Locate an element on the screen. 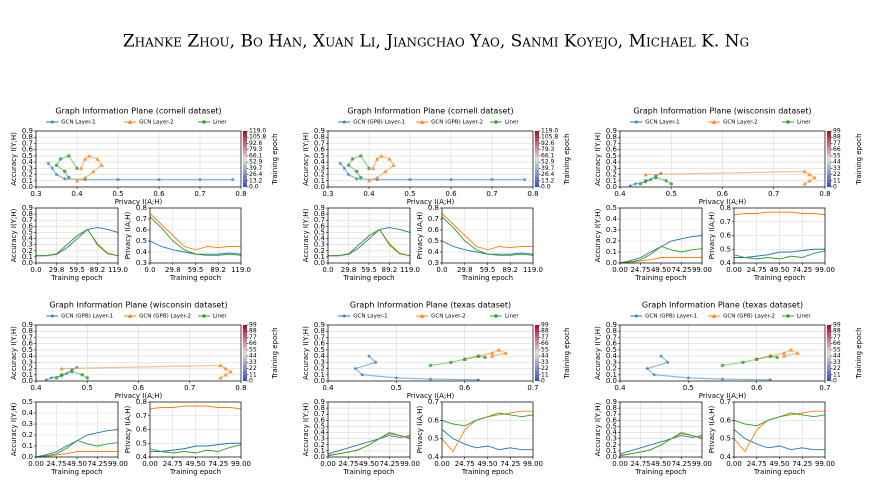  colorbar-tick-label: 22 is located at coordinates (545, 368).